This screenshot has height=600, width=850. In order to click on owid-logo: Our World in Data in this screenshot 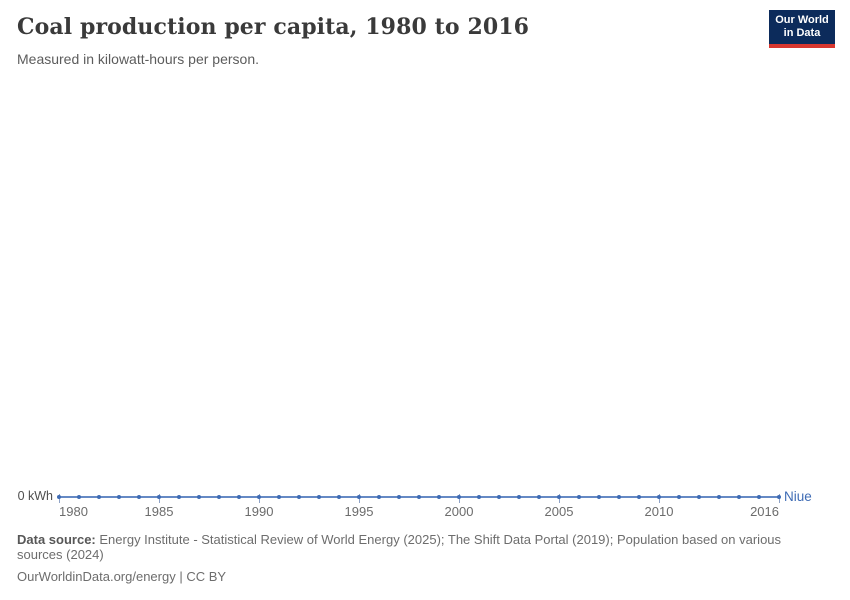, I will do `click(802, 29)`.